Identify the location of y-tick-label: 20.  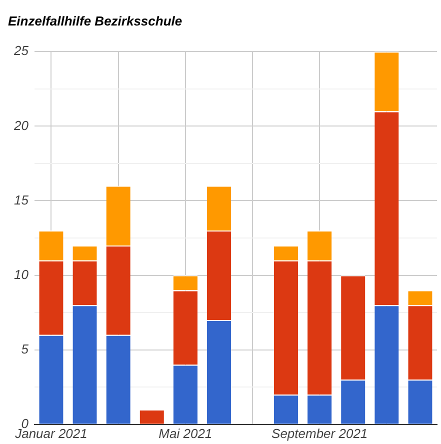
(21, 125).